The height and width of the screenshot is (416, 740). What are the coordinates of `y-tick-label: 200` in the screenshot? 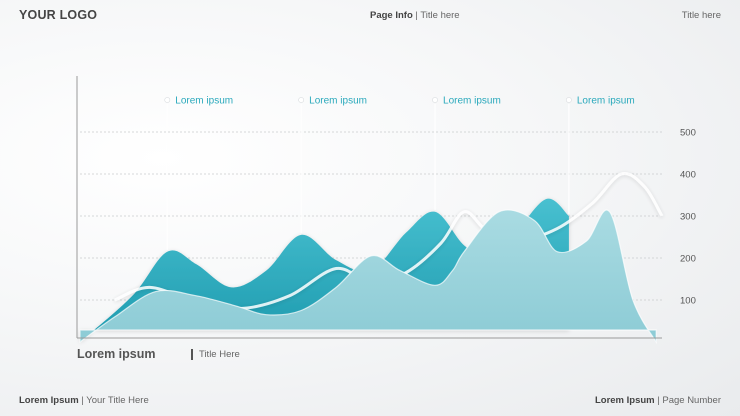 It's located at (688, 259).